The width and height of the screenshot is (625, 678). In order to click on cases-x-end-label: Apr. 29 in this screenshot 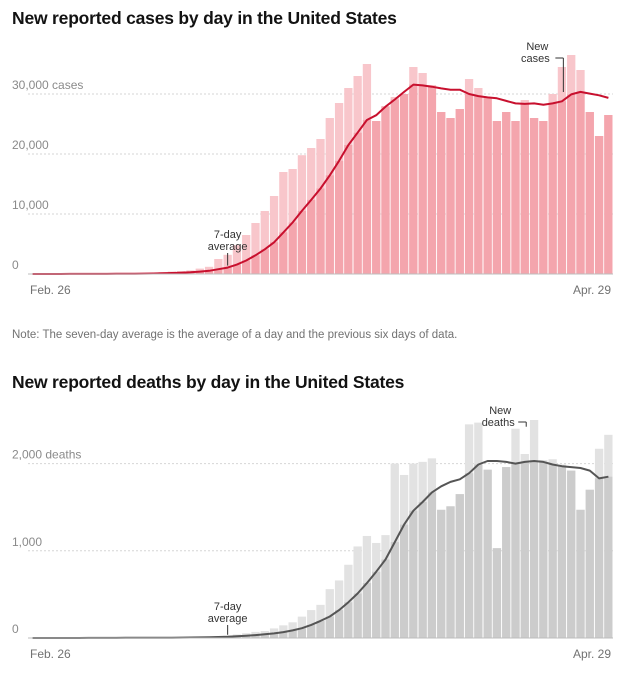, I will do `click(592, 290)`.